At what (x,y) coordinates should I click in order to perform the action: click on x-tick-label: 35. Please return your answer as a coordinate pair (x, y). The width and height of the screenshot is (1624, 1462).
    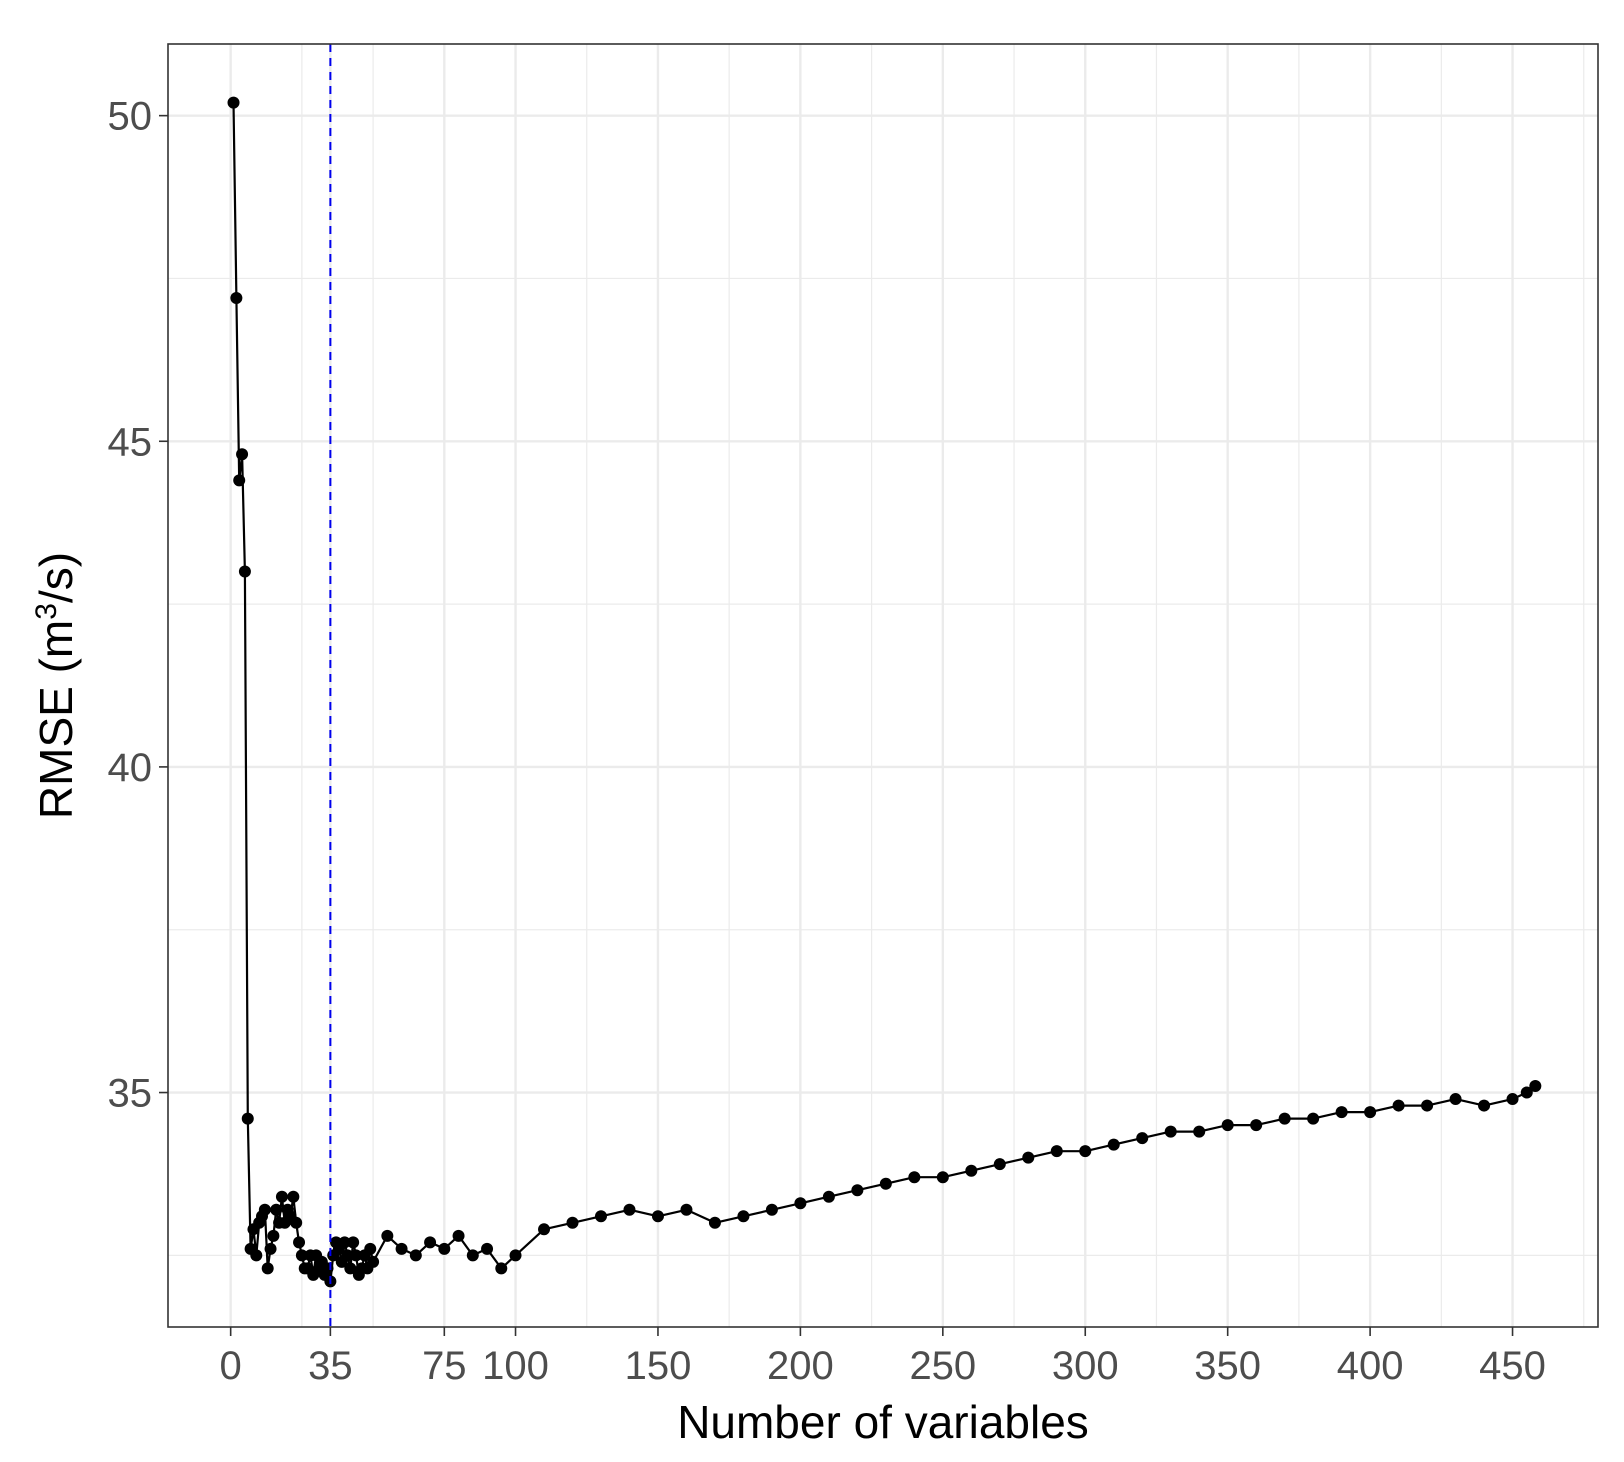
    Looking at the image, I should click on (330, 1366).